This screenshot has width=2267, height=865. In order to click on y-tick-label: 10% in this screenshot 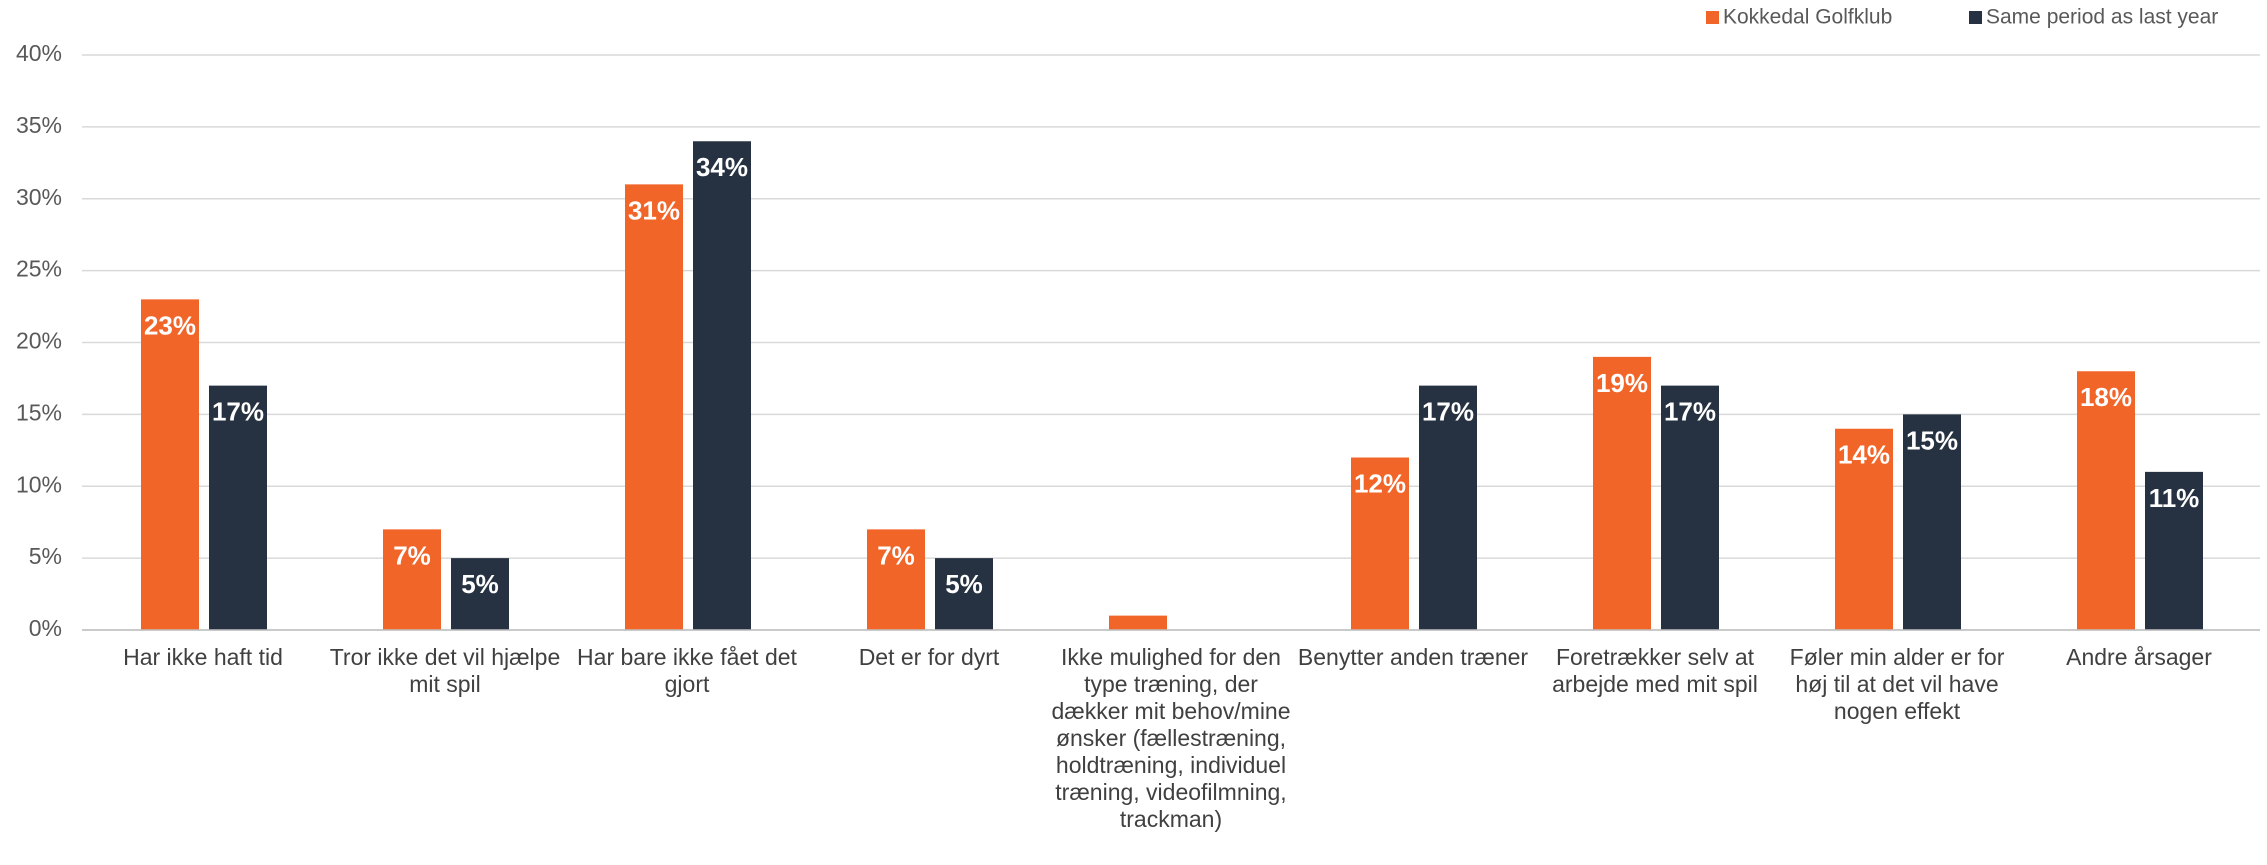, I will do `click(39, 484)`.